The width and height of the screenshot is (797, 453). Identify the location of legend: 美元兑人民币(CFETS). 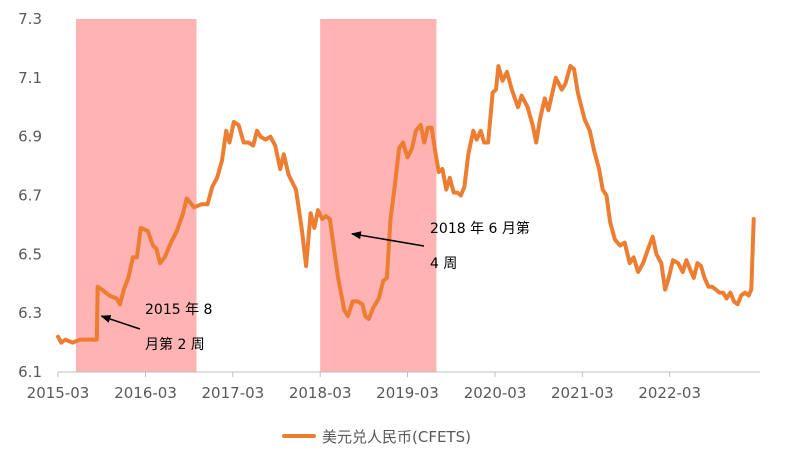
(376, 436).